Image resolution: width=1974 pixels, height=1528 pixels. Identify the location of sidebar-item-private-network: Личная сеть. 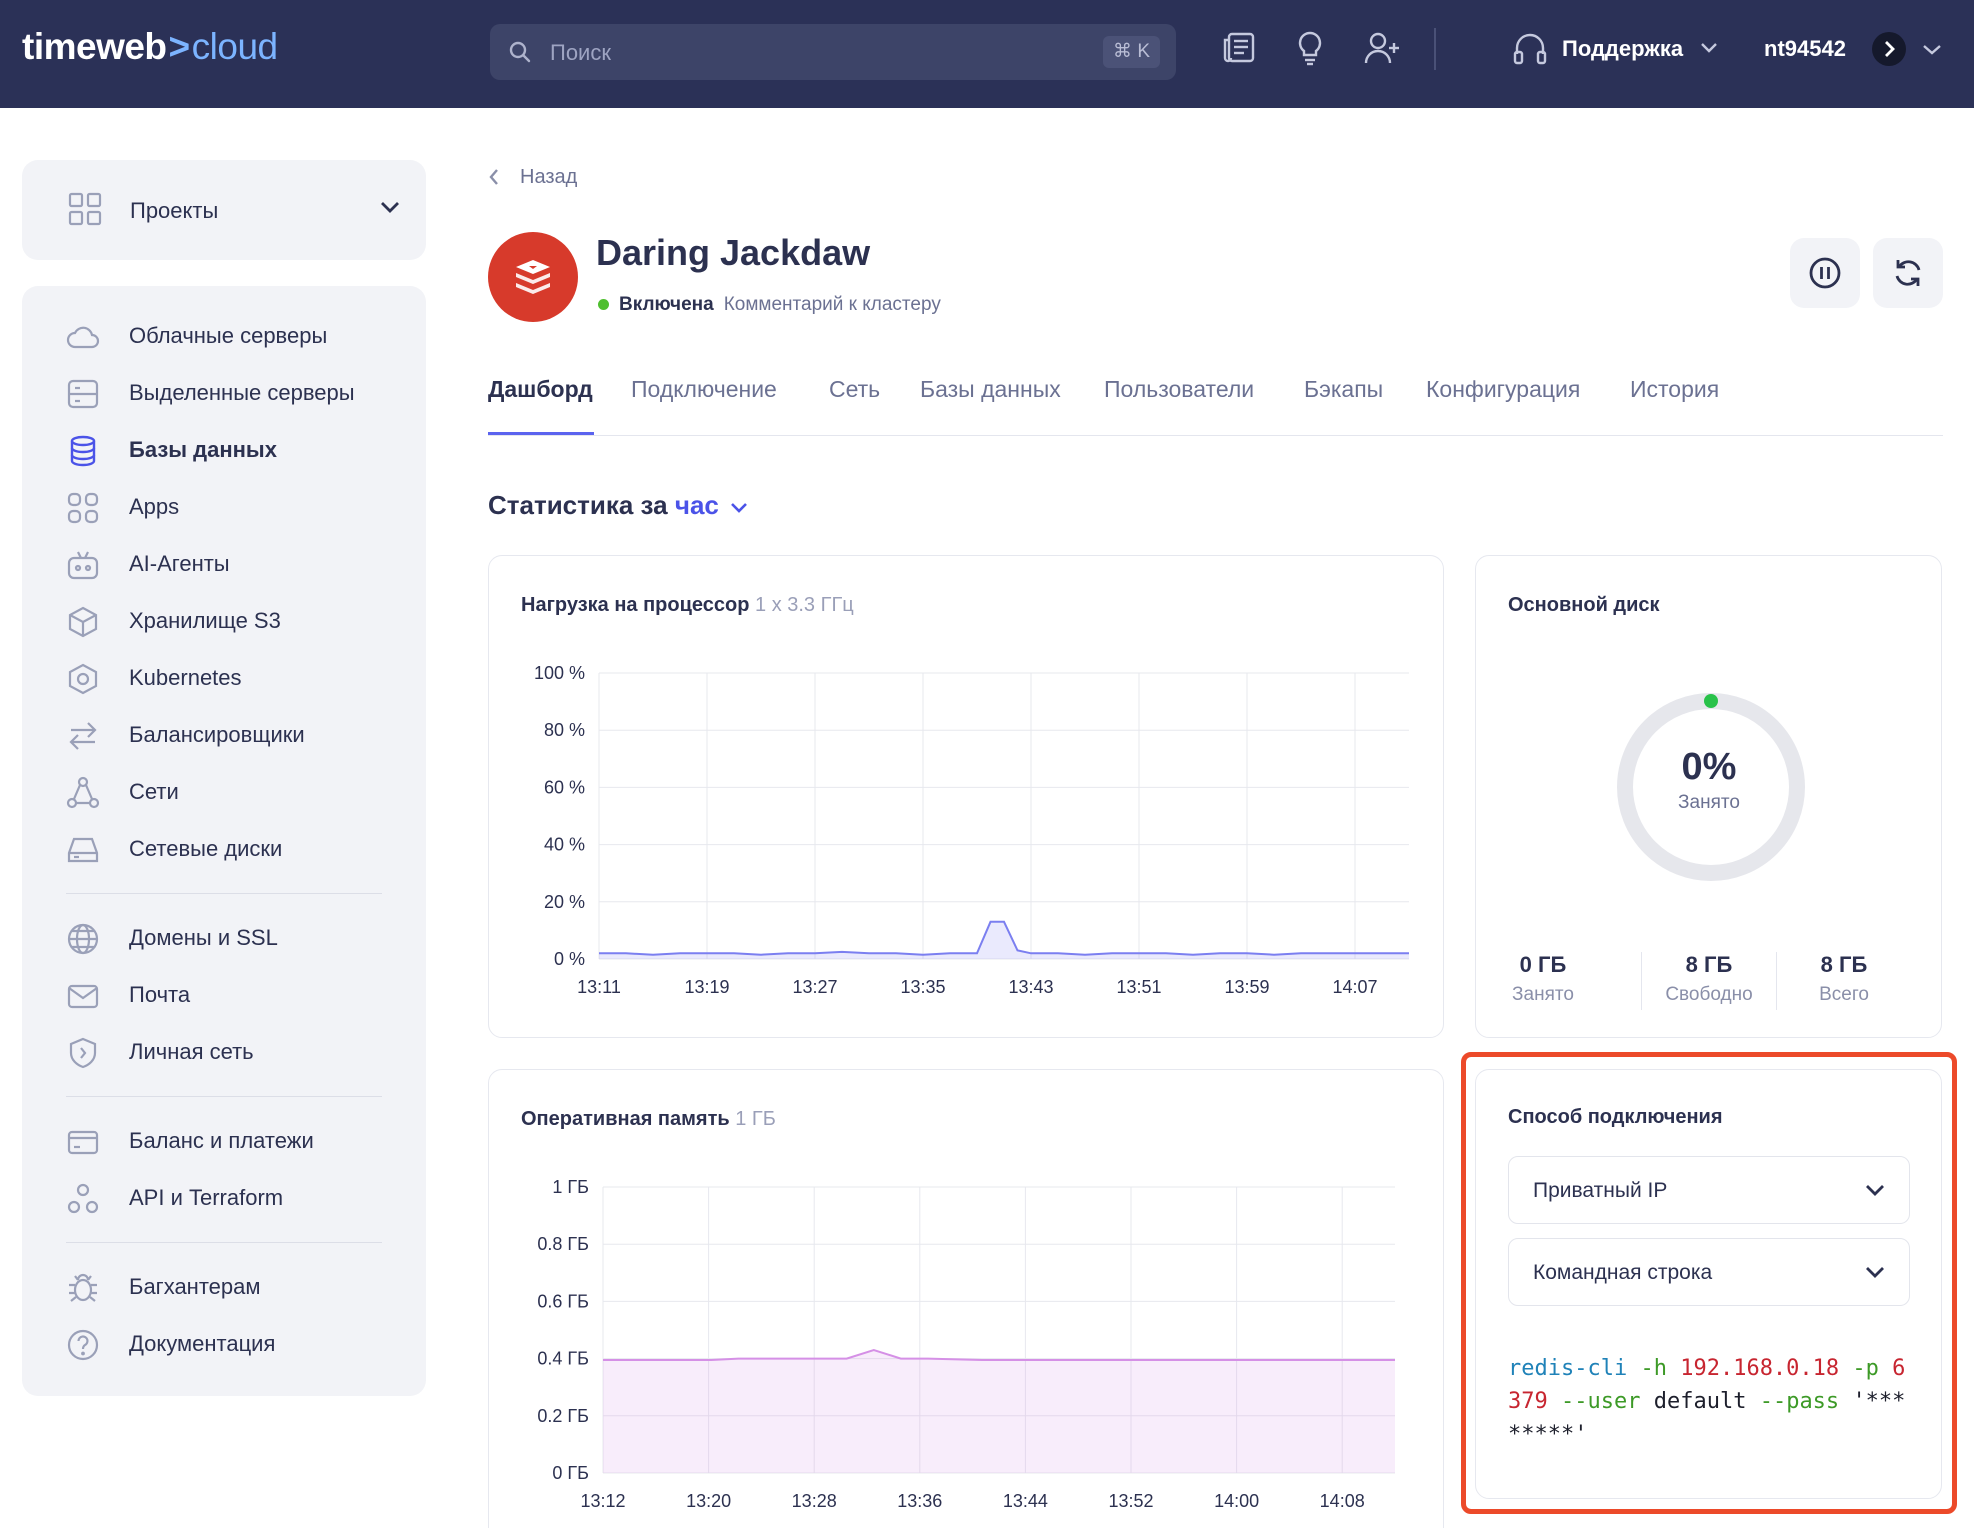
(224, 1051).